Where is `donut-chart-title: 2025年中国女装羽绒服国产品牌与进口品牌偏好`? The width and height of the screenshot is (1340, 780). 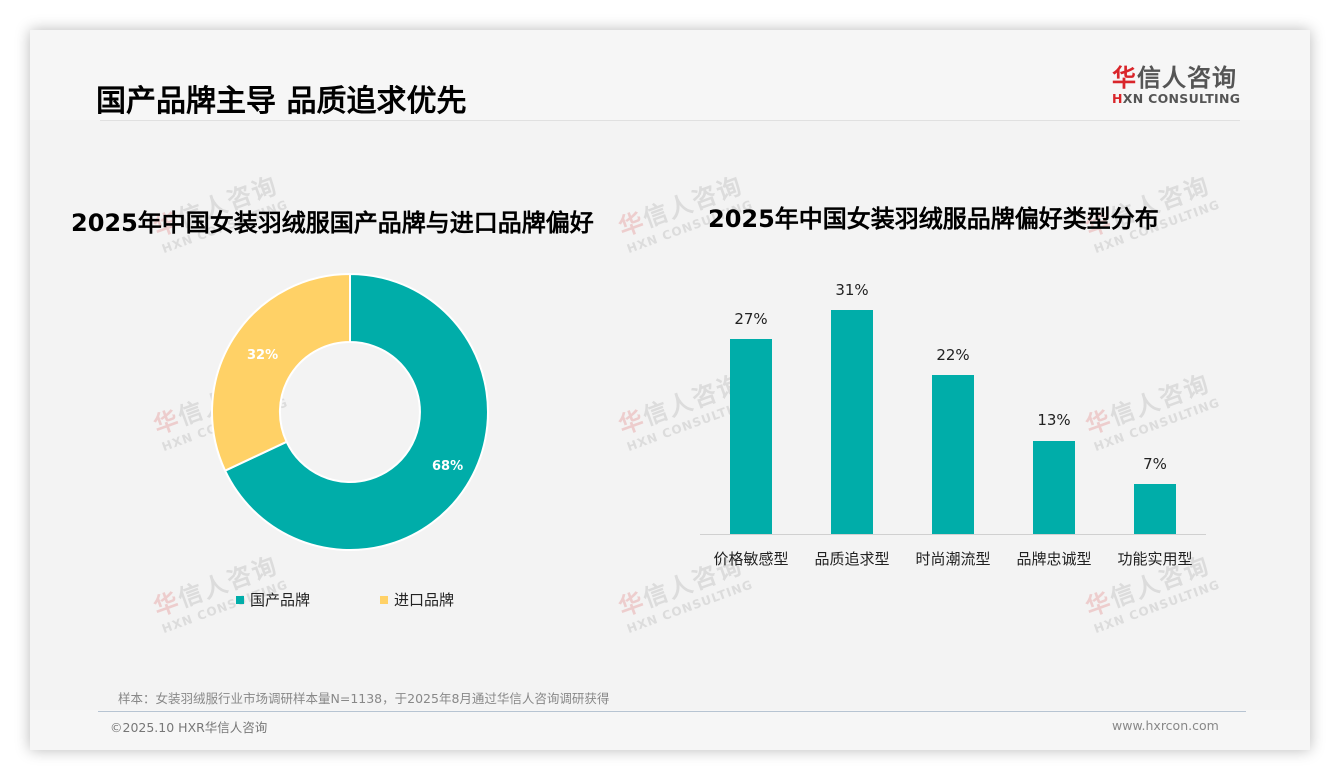 donut-chart-title: 2025年中国女装羽绒服国产品牌与进口品牌偏好 is located at coordinates (332, 223).